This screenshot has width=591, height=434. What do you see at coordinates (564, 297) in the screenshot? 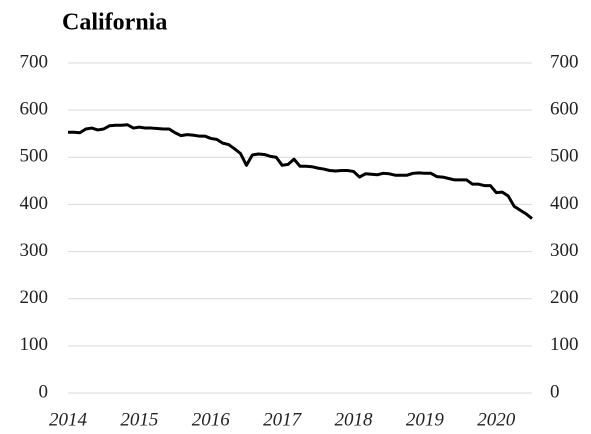
I see `y2-tick-label: 200` at bounding box center [564, 297].